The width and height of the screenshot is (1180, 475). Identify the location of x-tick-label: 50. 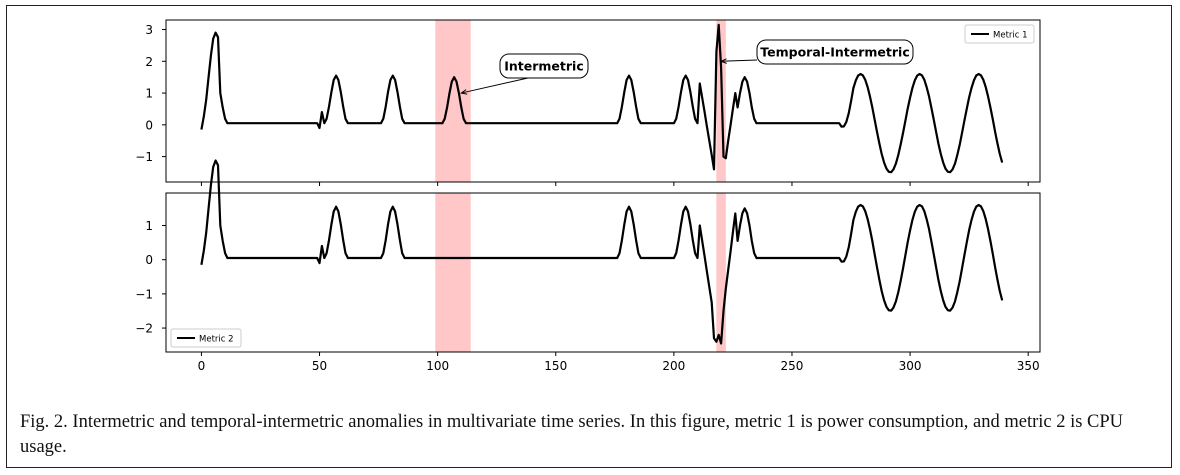
(319, 366).